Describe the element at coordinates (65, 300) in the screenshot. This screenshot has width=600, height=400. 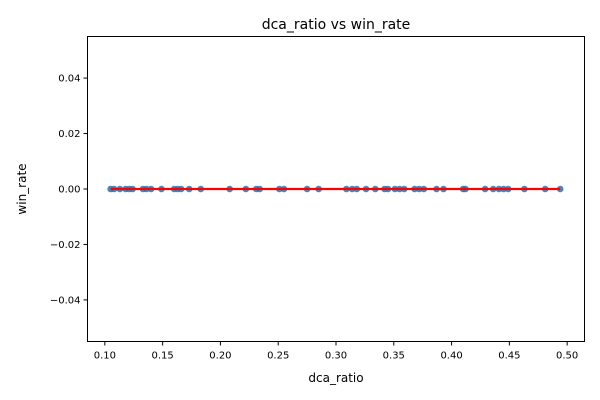
I see `y-tick-label: −0.04` at that location.